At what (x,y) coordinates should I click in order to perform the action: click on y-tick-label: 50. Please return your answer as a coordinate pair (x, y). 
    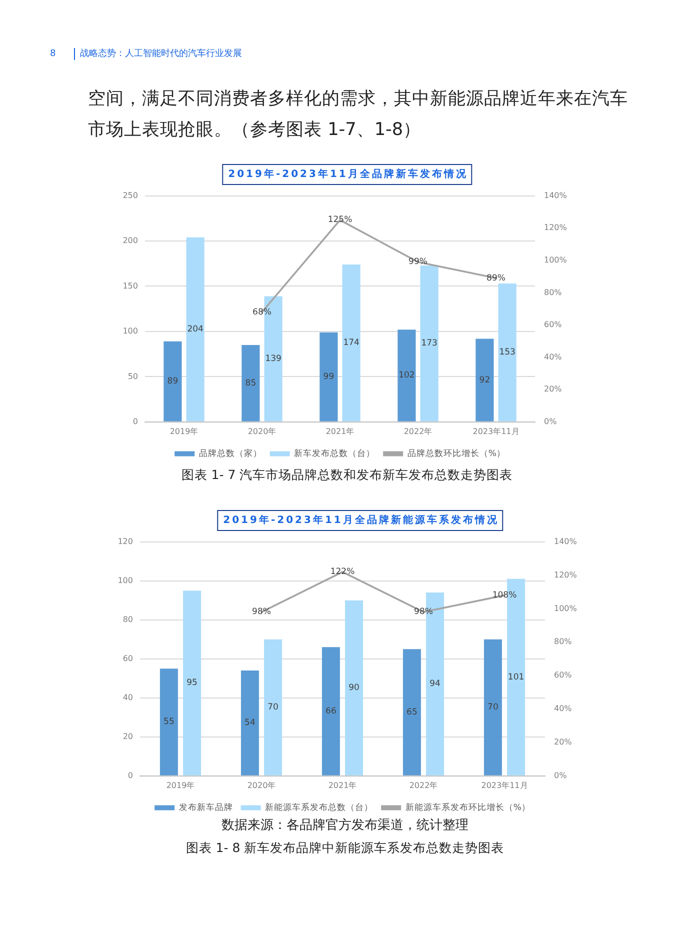
    Looking at the image, I should click on (133, 376).